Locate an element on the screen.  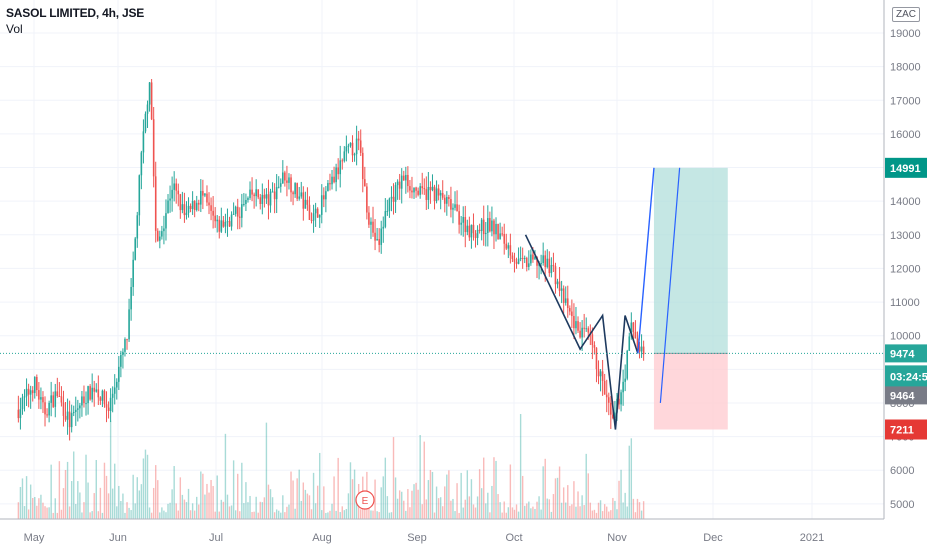
time-tick-label: Oct is located at coordinates (513, 538).